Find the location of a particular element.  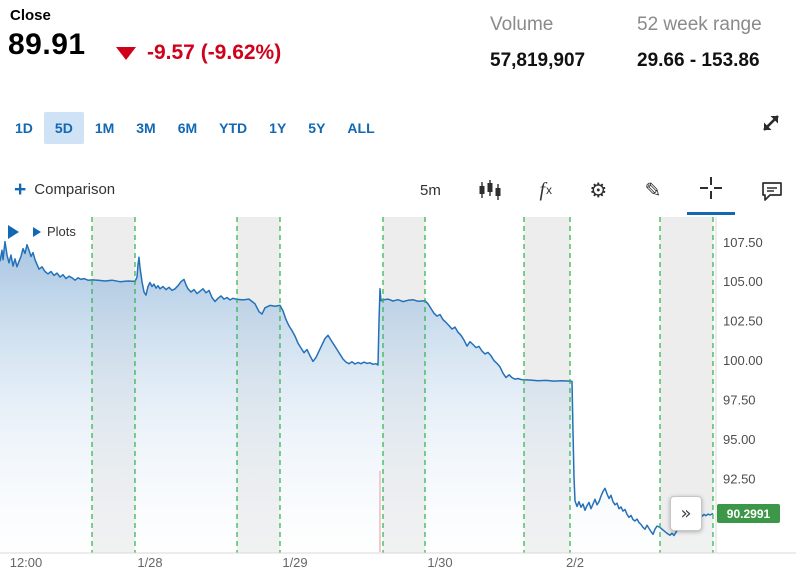

x-axis-label: 1/29 is located at coordinates (294, 562).